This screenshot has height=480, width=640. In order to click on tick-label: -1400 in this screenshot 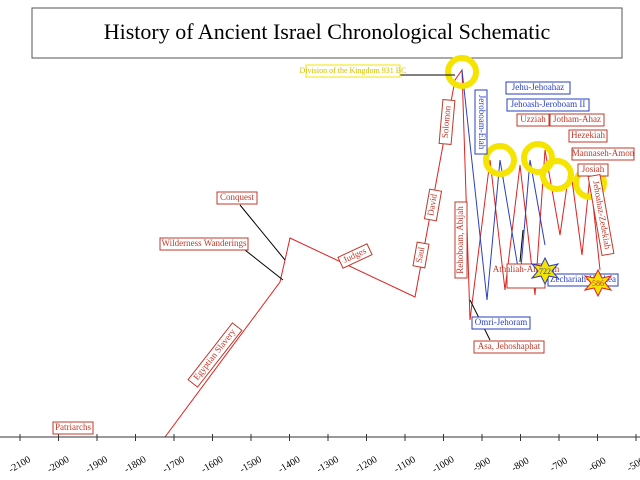, I will do `click(290, 464)`.